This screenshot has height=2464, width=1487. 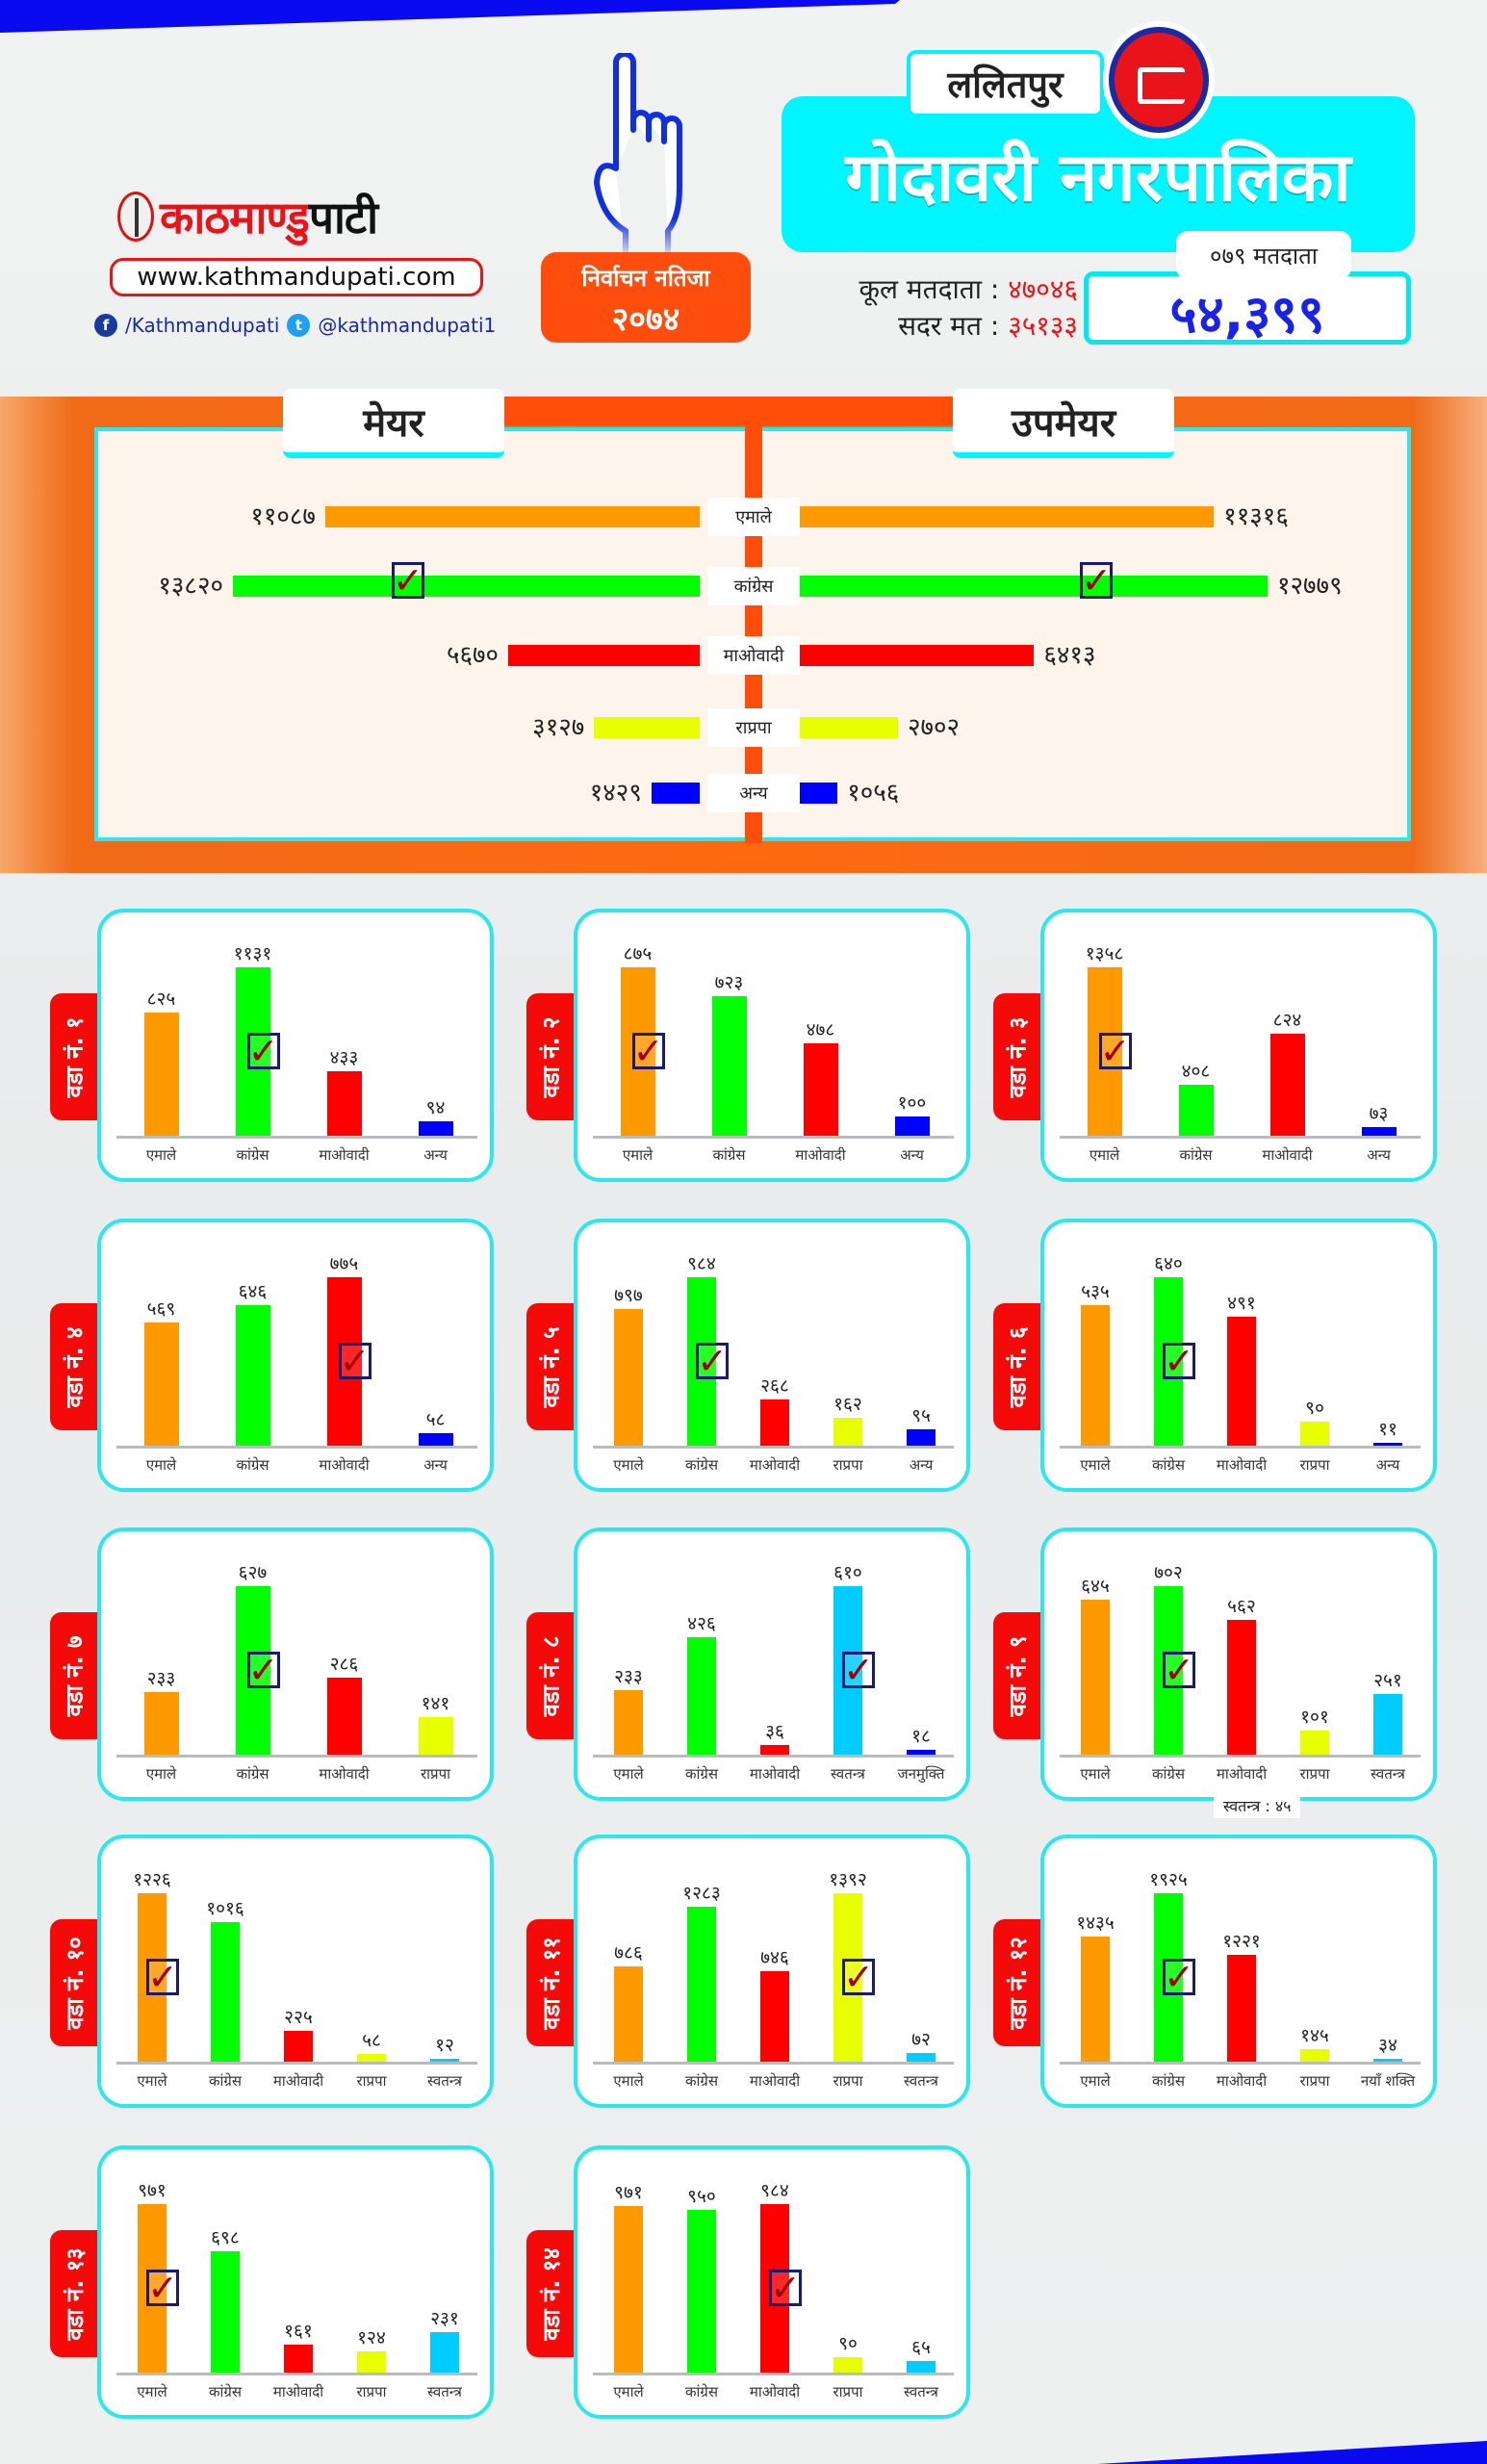 What do you see at coordinates (550, 1366) in the screenshot?
I see `ward-tab: वडा नं. ५` at bounding box center [550, 1366].